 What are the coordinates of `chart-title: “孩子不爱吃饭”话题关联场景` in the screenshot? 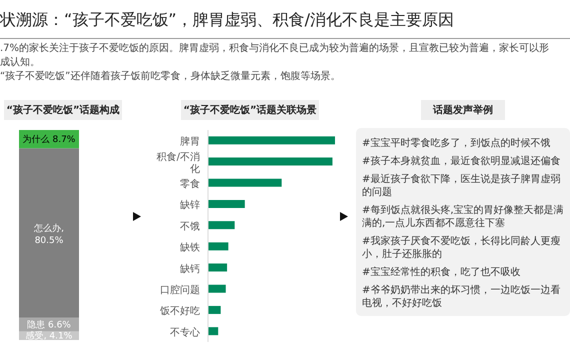 It's located at (250, 110).